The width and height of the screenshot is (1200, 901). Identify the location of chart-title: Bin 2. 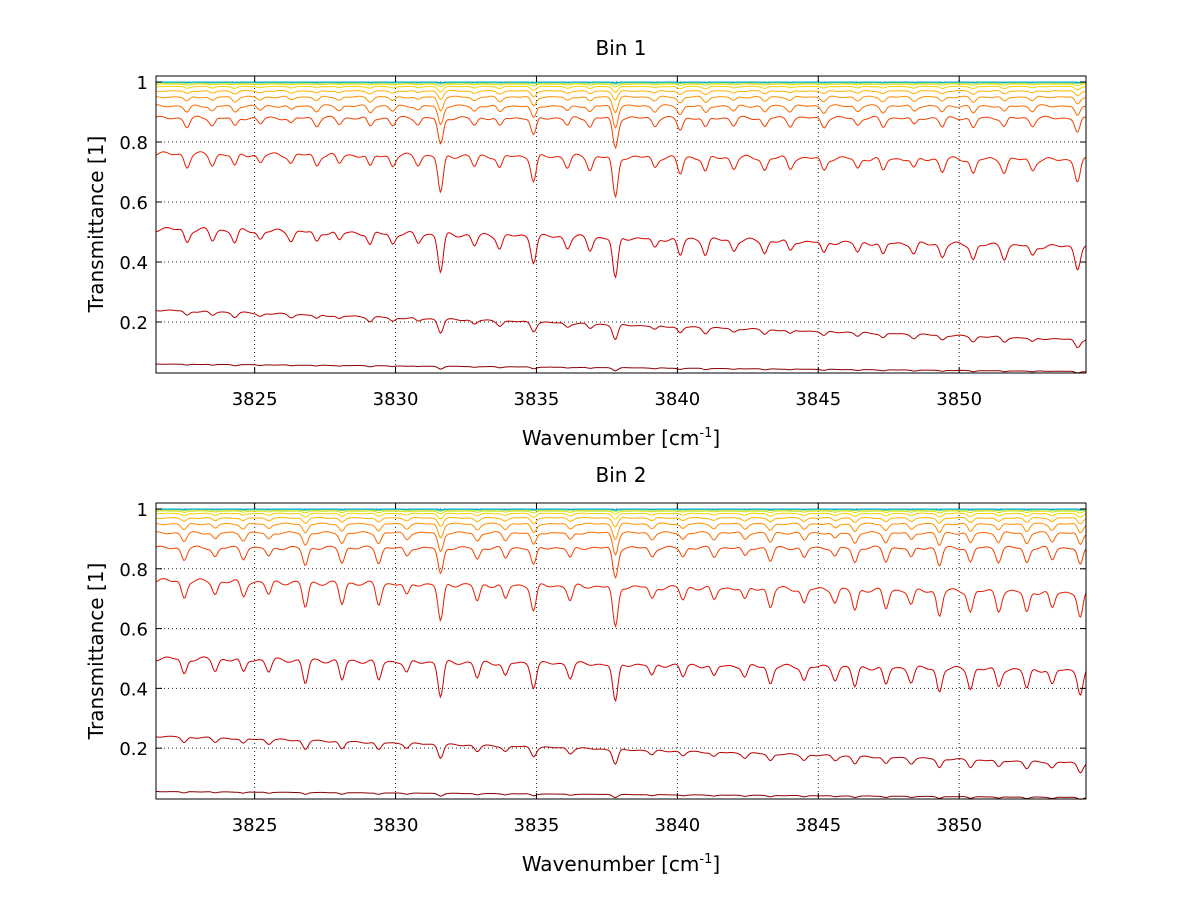
(620, 475).